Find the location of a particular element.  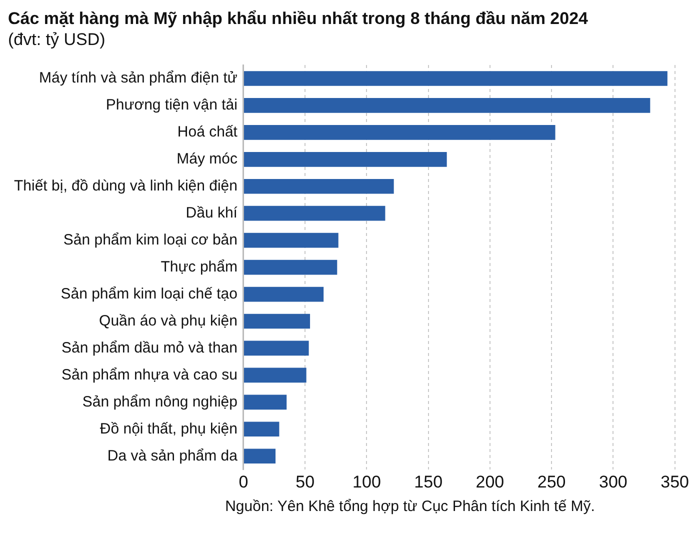

y-tick-label: Sản phẩm kim loại cơ bản is located at coordinates (150, 239).